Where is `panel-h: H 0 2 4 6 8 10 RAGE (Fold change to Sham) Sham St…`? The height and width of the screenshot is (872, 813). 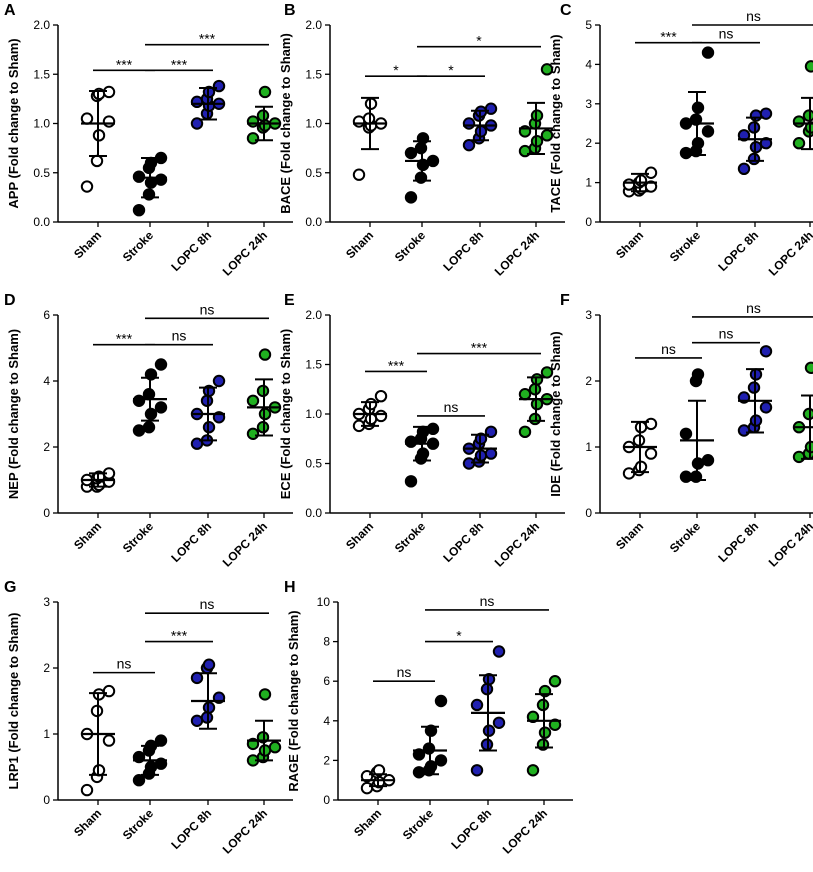 panel-h: H 0 2 4 6 8 10 RAGE (Fold change to Sham) Sham St… is located at coordinates (428, 718).